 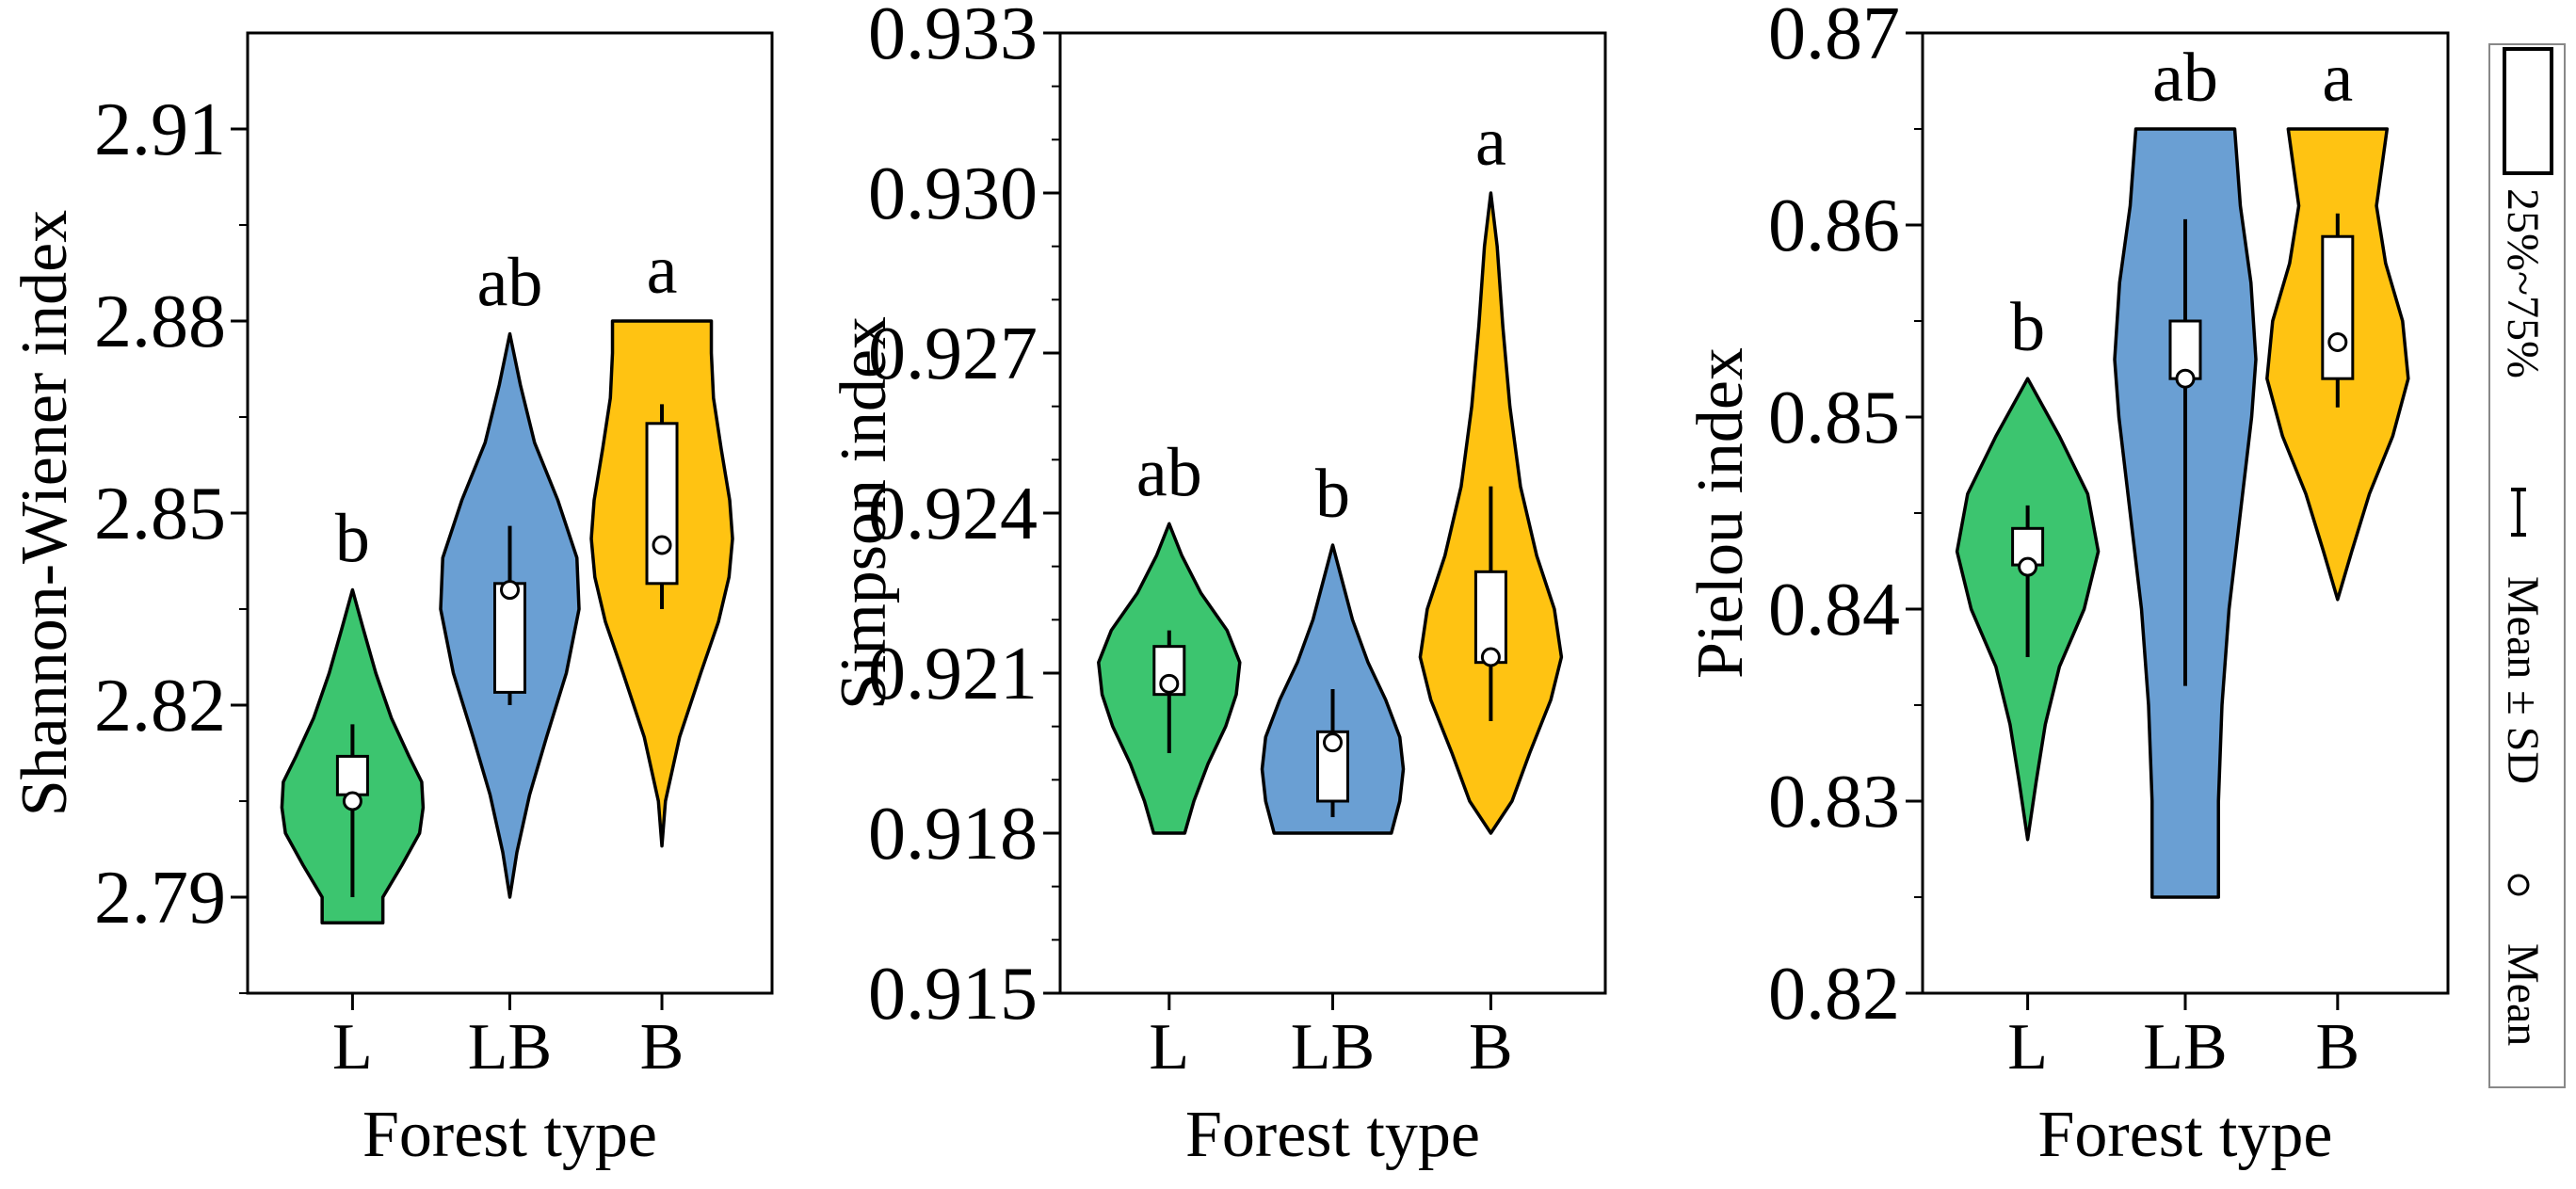 I want to click on y-tick-label: 0.83, so click(x=1834, y=802).